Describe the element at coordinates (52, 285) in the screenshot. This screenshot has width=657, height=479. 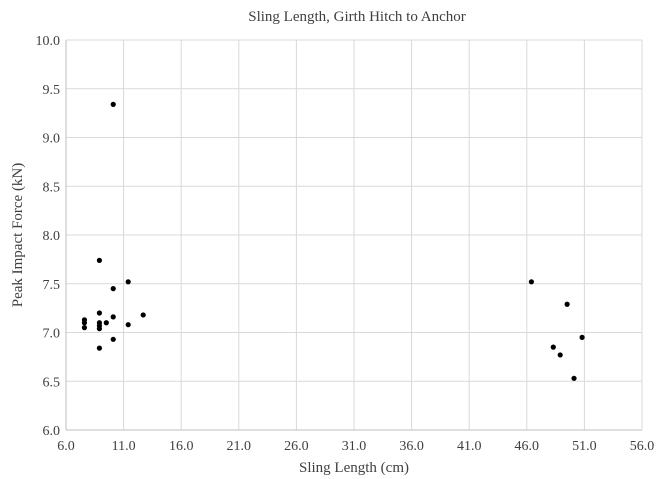
I see `y-tick-label: 7.5` at that location.